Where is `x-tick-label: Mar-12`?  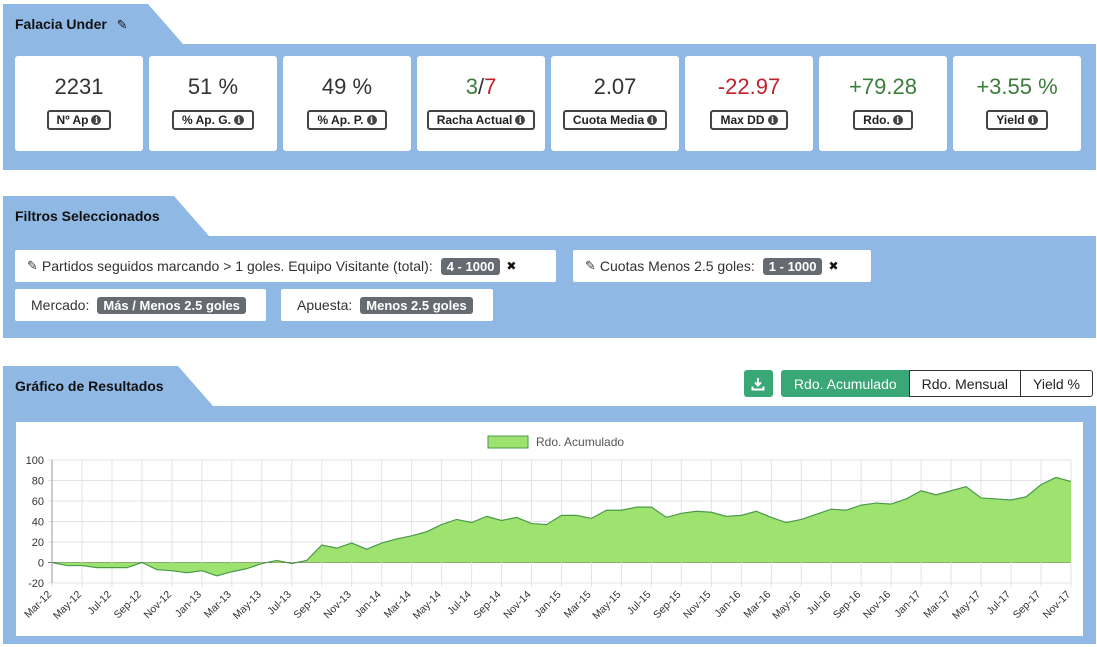 x-tick-label: Mar-12 is located at coordinates (38, 605).